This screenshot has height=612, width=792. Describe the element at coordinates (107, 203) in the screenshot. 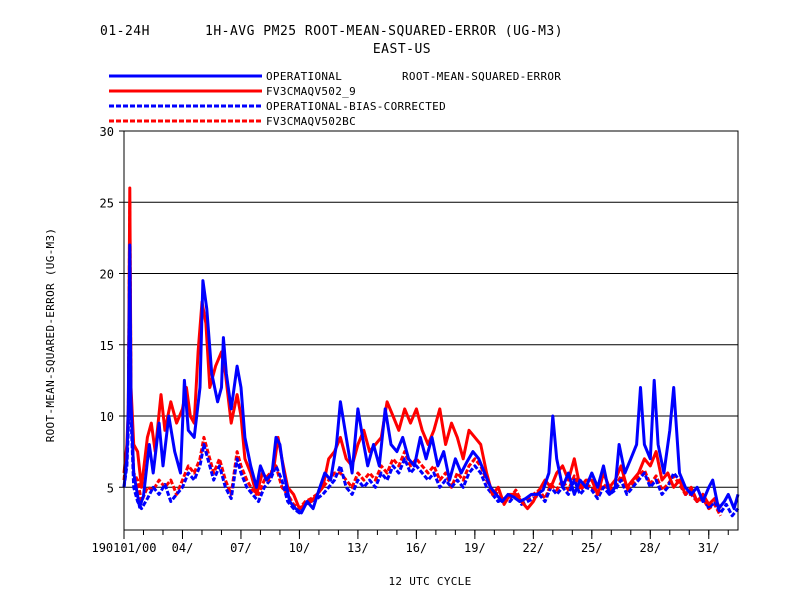

I see `y-tick-label: 25` at that location.